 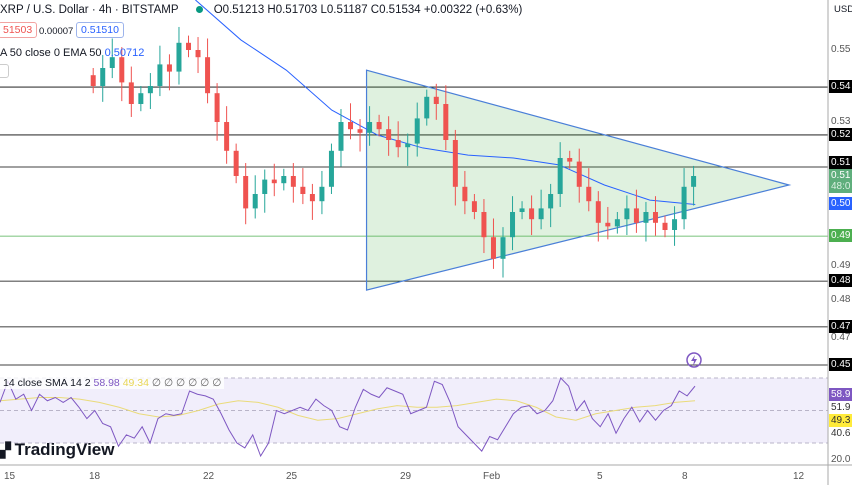 I want to click on date-axis-label: 25, so click(x=292, y=476).